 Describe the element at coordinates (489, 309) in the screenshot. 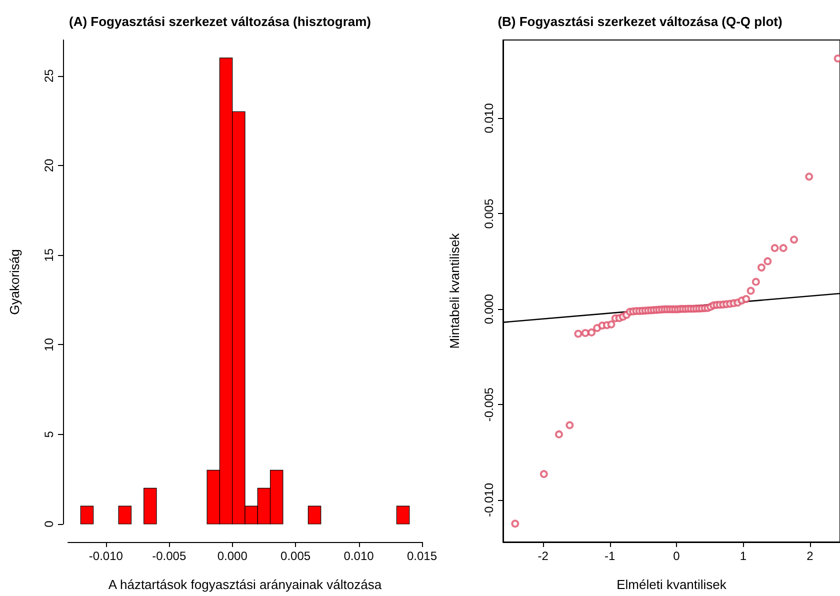

I see `y-tick-label: 0.000` at that location.